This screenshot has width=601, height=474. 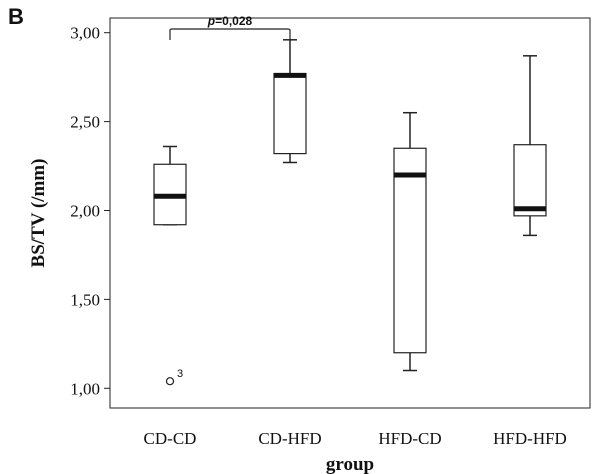 I want to click on box-hfd-hfd, so click(x=530, y=146).